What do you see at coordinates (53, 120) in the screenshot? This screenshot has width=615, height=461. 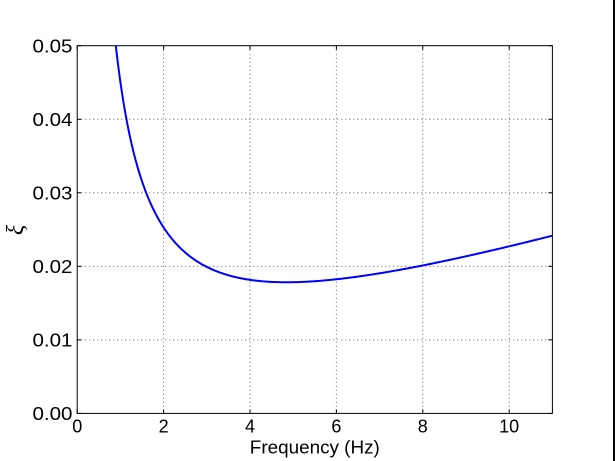 I see `svg-text: 0.04` at bounding box center [53, 120].